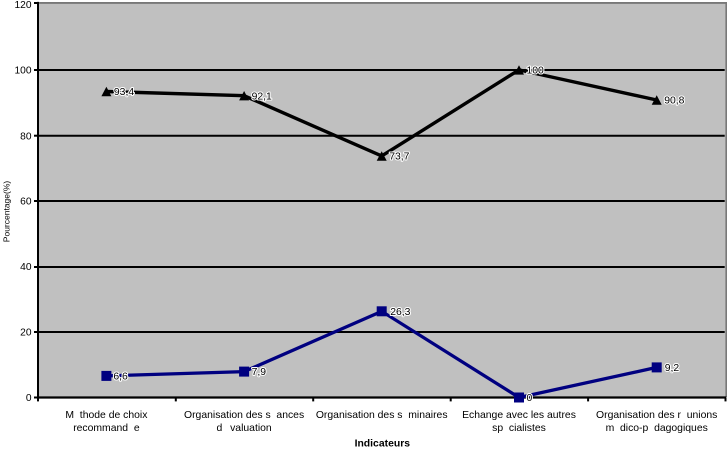  What do you see at coordinates (26, 202) in the screenshot?
I see `svg-text: 60` at bounding box center [26, 202].